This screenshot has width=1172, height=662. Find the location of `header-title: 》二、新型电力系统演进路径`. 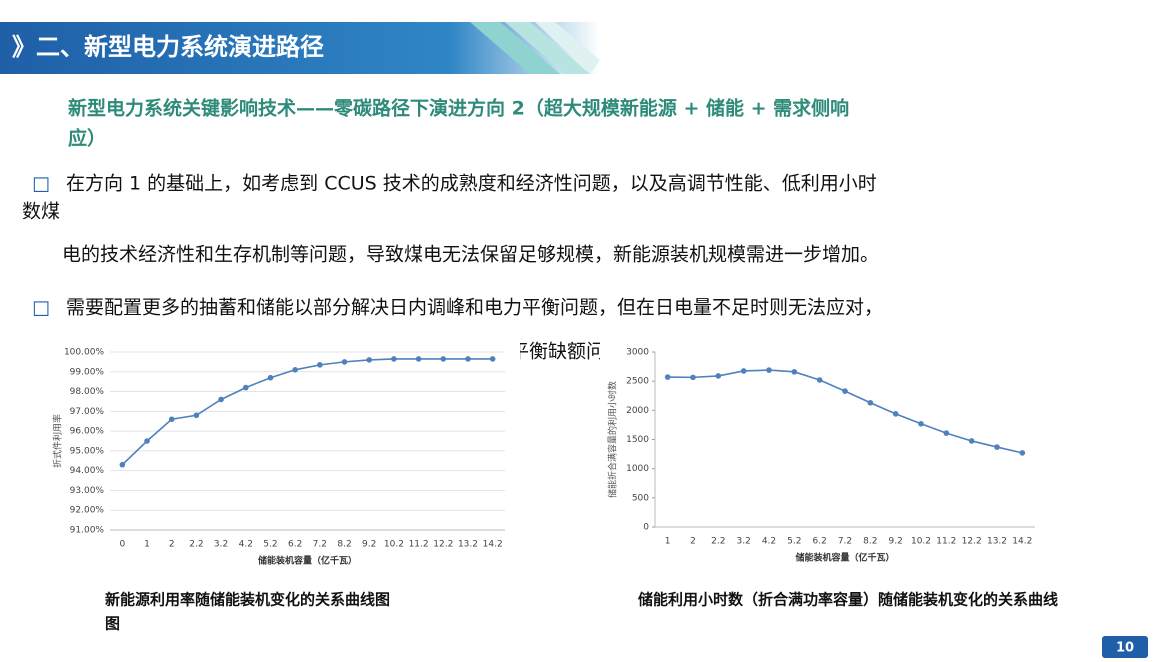

header-title: 》二、新型电力系统演进路径 is located at coordinates (168, 47).